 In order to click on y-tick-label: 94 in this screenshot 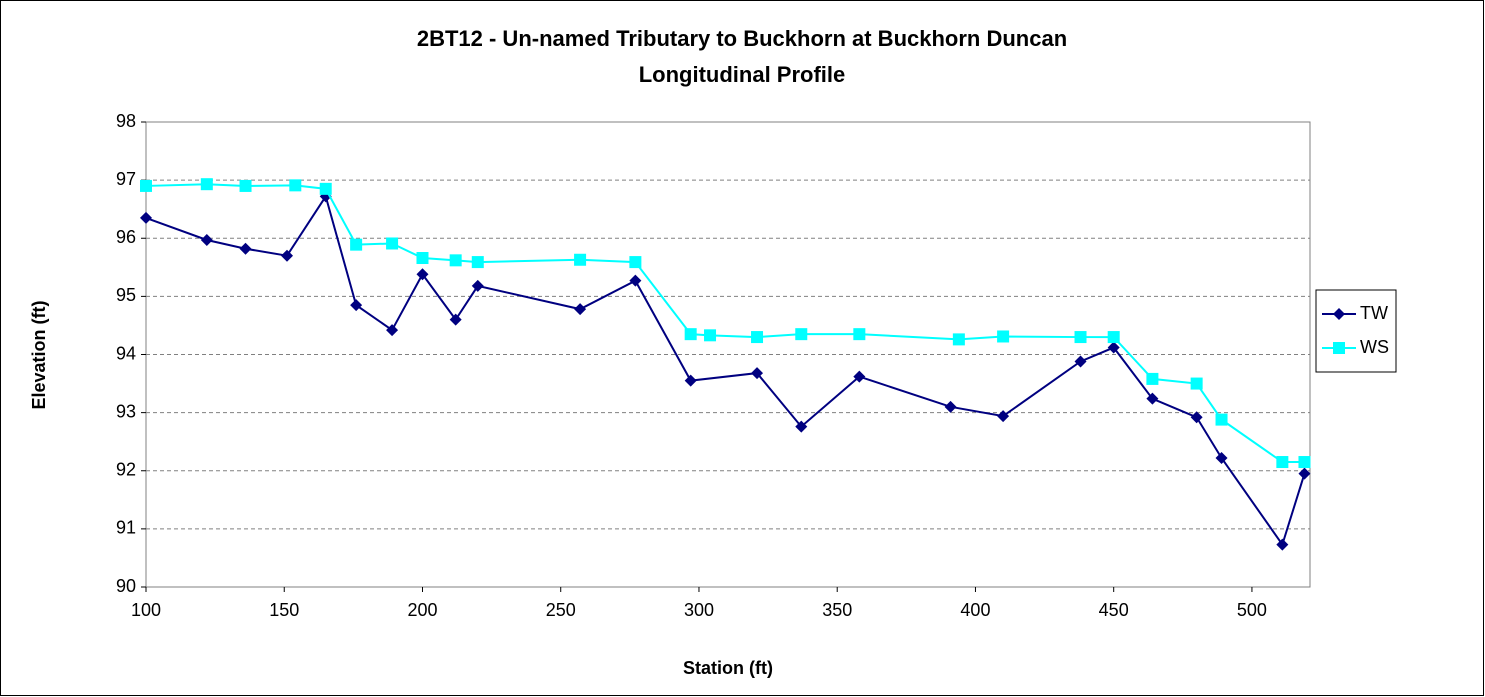, I will do `click(126, 353)`.